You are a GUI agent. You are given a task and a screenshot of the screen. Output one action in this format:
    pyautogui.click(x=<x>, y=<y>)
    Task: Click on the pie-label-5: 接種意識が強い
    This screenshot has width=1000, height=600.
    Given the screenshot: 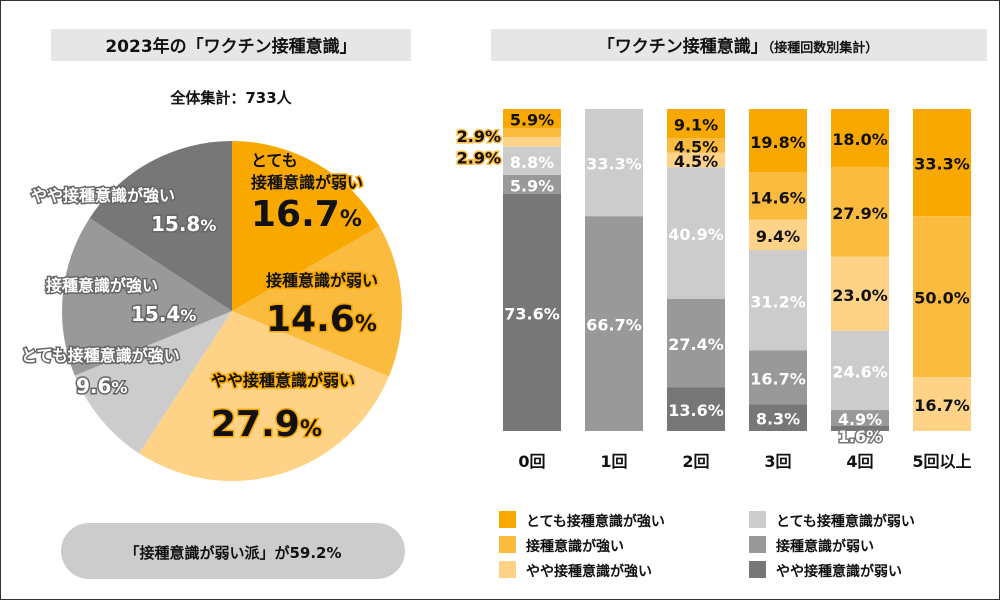 What is the action you would take?
    pyautogui.click(x=102, y=285)
    